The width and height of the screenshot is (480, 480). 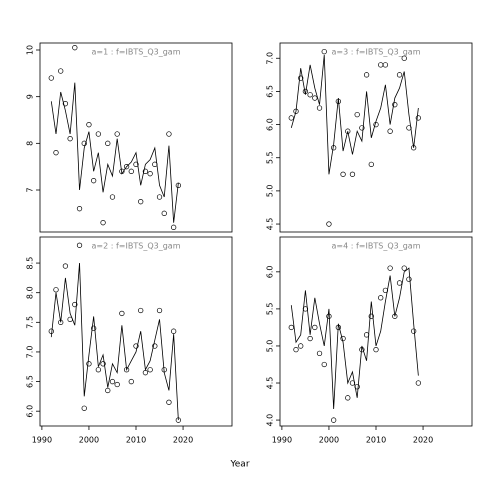 I want to click on y-tick-label: 4.0, so click(x=270, y=420).